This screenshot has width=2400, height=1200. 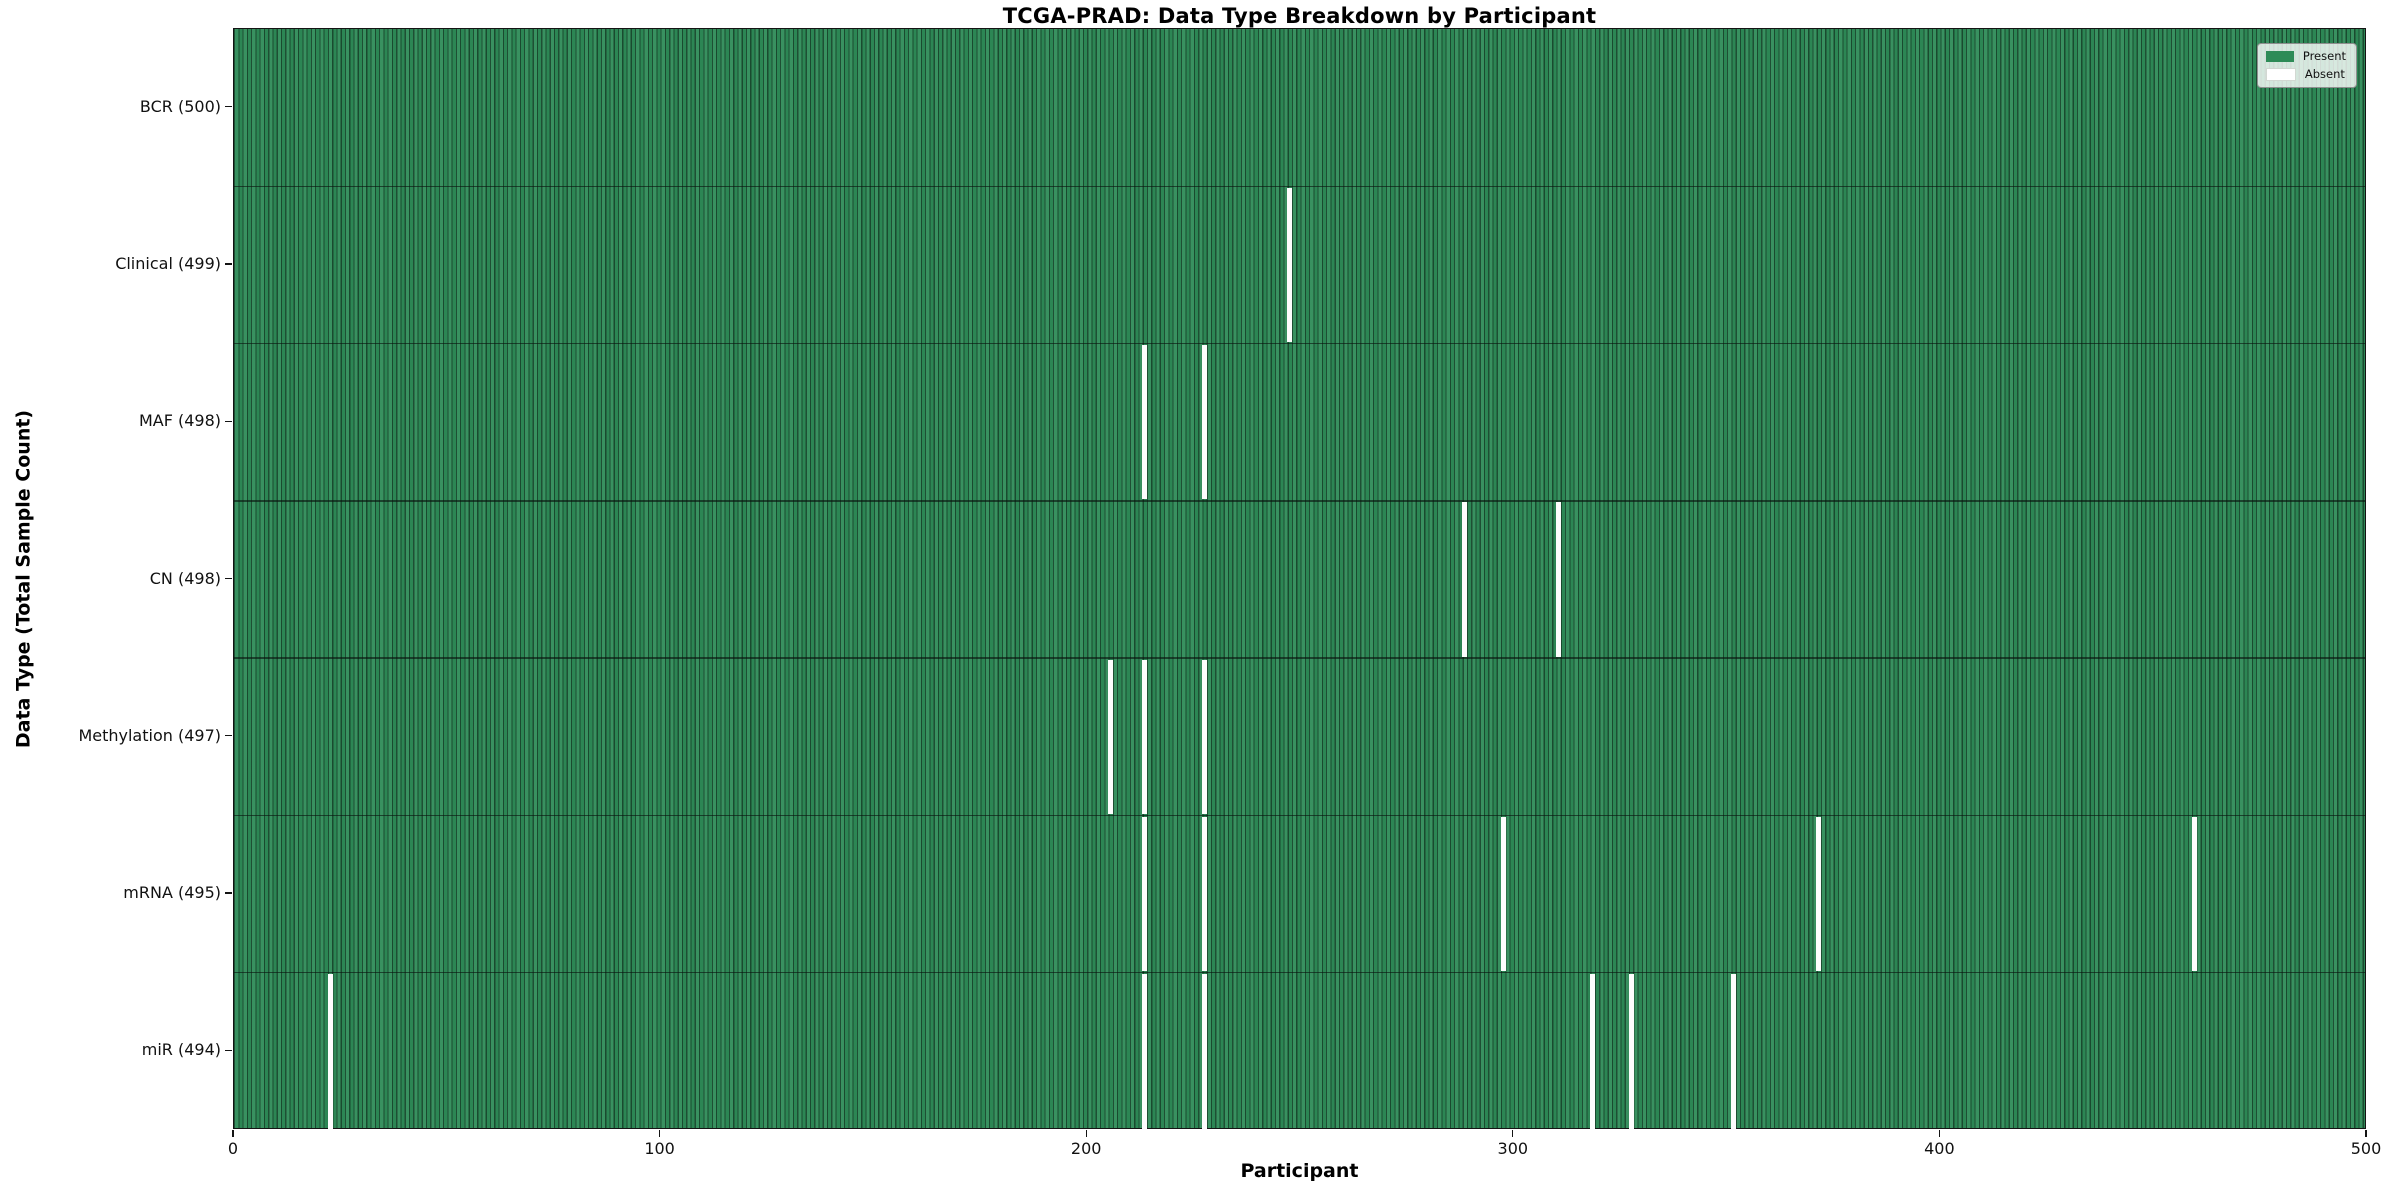 What do you see at coordinates (168, 263) in the screenshot?
I see `y-tick-label-clinical: Clinical (499)` at bounding box center [168, 263].